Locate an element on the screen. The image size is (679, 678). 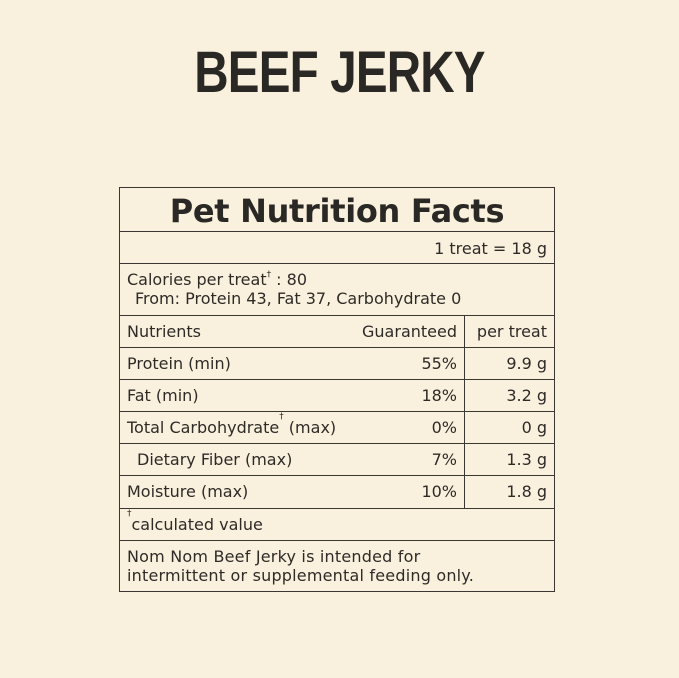
guaranteed-value: 18% is located at coordinates (439, 395).